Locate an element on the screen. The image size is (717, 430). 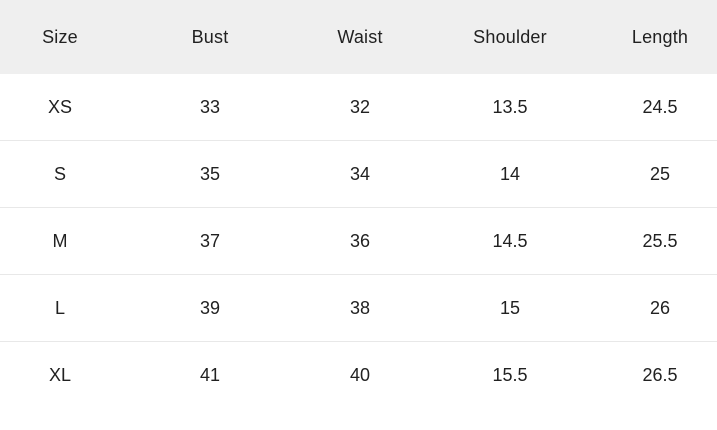
measurement-cell: 39 is located at coordinates (210, 308).